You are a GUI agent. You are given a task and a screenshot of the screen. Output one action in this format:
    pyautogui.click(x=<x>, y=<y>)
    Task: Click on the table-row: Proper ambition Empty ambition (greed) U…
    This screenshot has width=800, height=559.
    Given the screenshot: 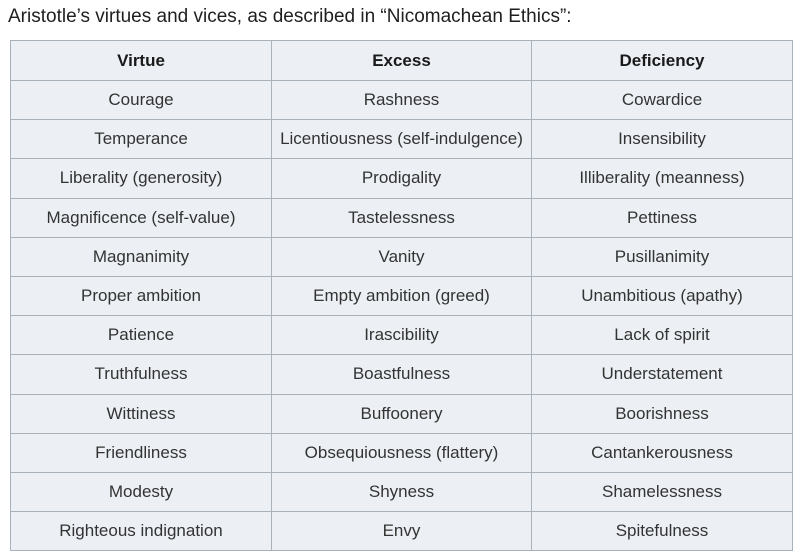 What is the action you would take?
    pyautogui.click(x=401, y=296)
    